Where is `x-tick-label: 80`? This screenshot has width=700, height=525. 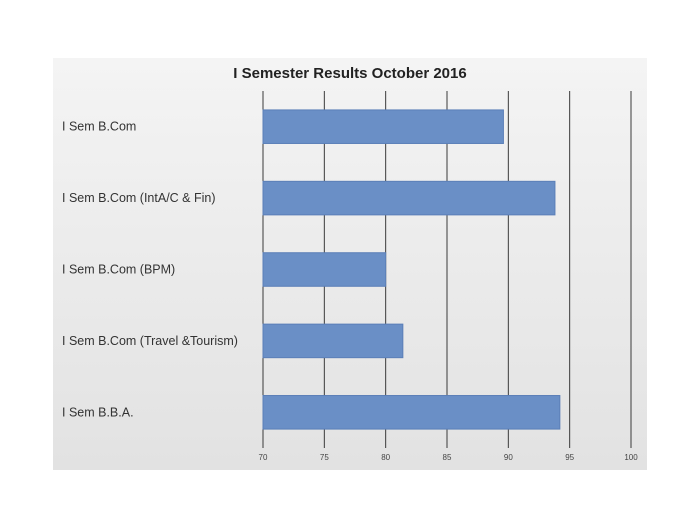 x-tick-label: 80 is located at coordinates (385, 457).